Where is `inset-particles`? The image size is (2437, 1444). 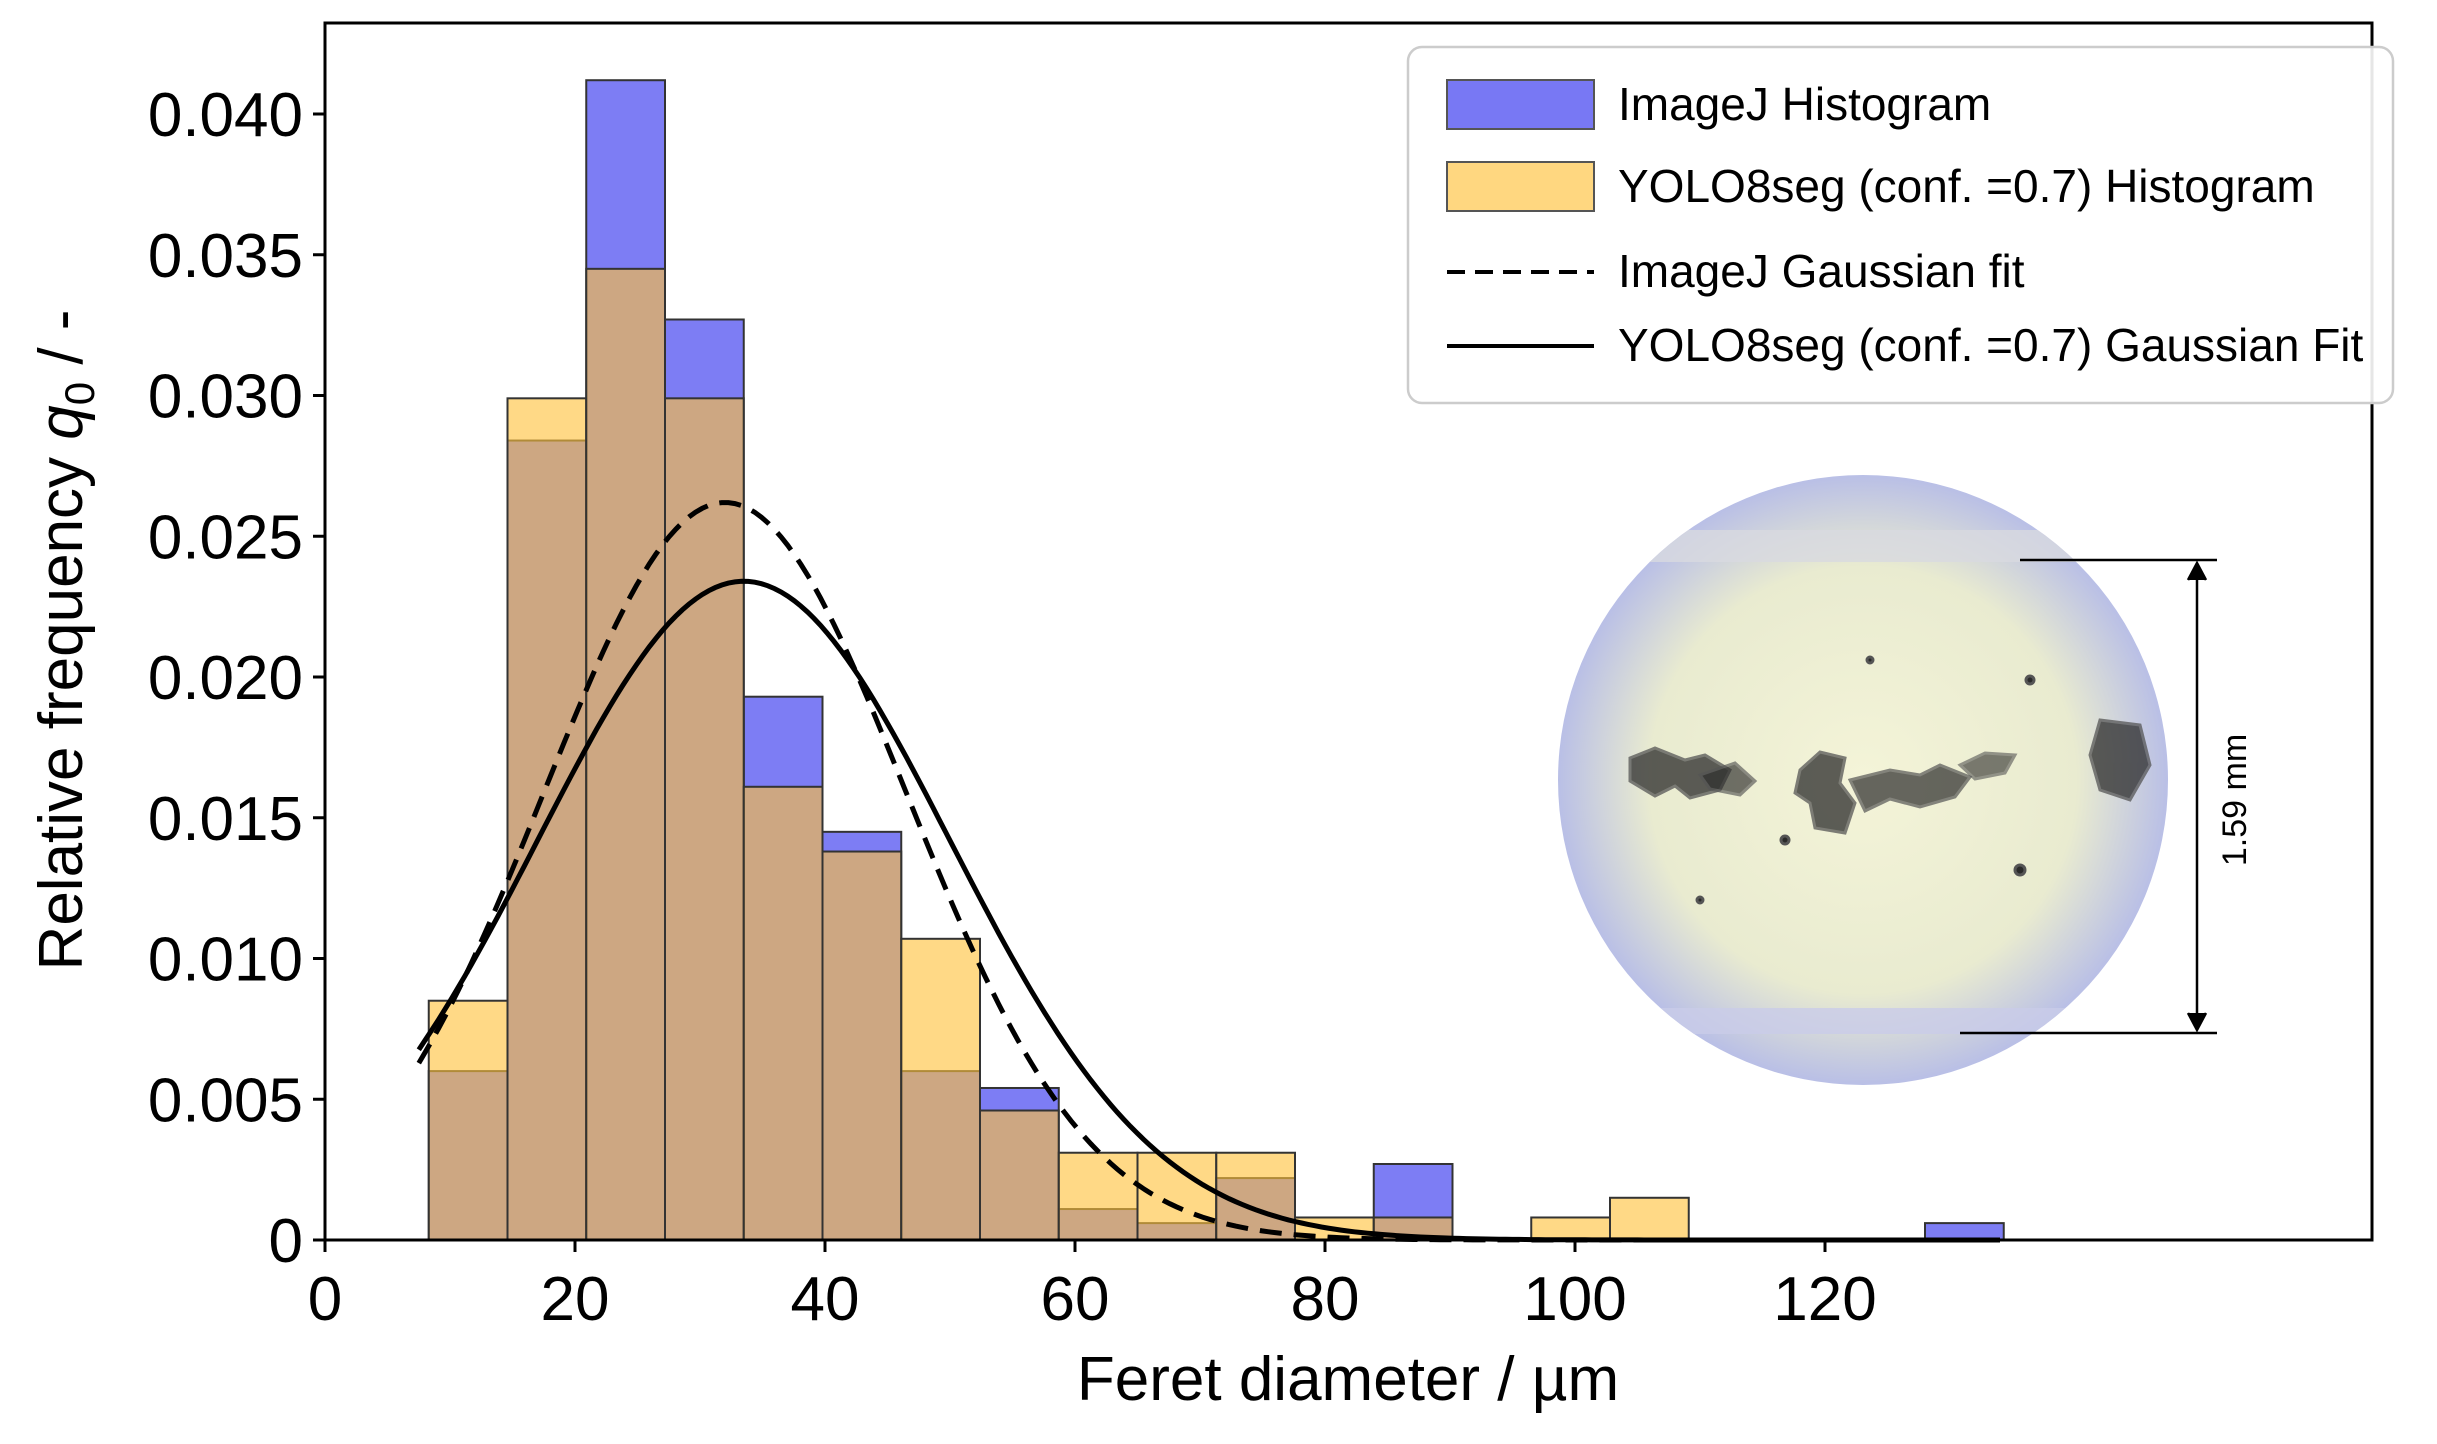 inset-particles is located at coordinates (1890, 780).